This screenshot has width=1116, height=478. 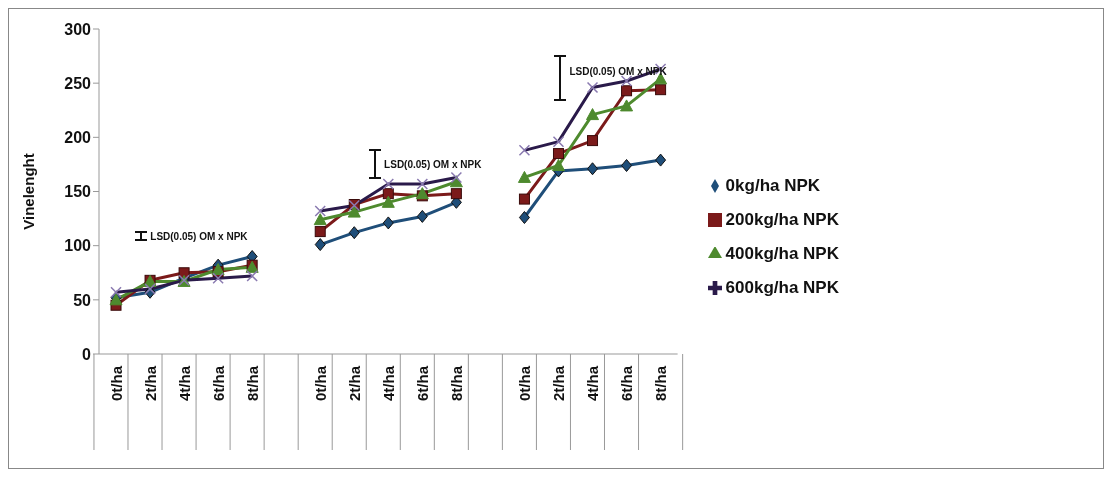 What do you see at coordinates (782, 287) in the screenshot?
I see `legend-label: 600kg/ha NPK` at bounding box center [782, 287].